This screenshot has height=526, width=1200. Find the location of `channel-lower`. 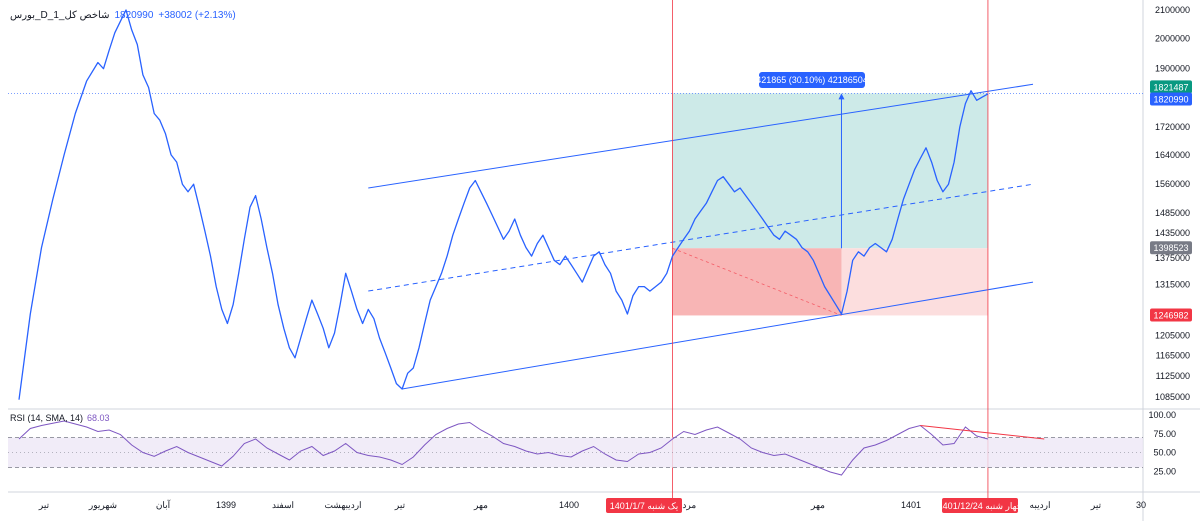

channel-lower is located at coordinates (717, 335).